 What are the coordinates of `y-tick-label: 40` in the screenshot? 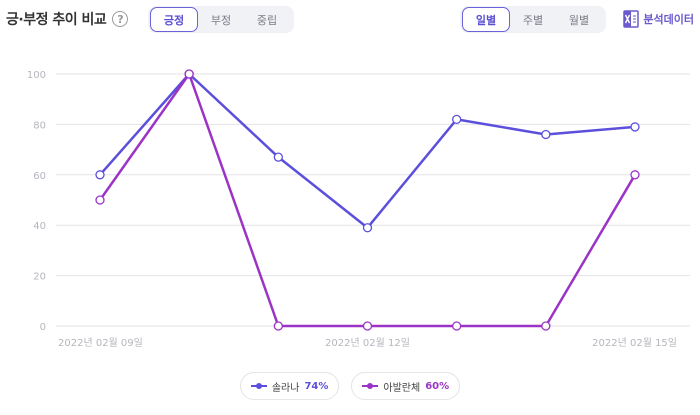 It's located at (39, 226).